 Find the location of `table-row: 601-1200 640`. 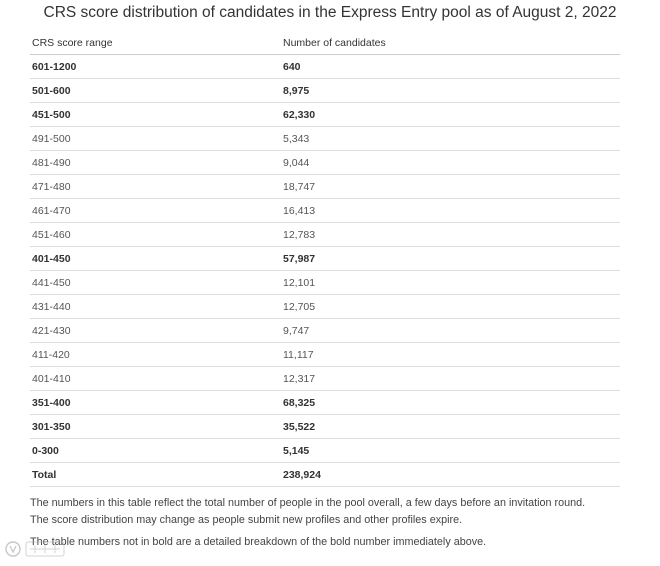

table-row: 601-1200 640 is located at coordinates (325, 66).